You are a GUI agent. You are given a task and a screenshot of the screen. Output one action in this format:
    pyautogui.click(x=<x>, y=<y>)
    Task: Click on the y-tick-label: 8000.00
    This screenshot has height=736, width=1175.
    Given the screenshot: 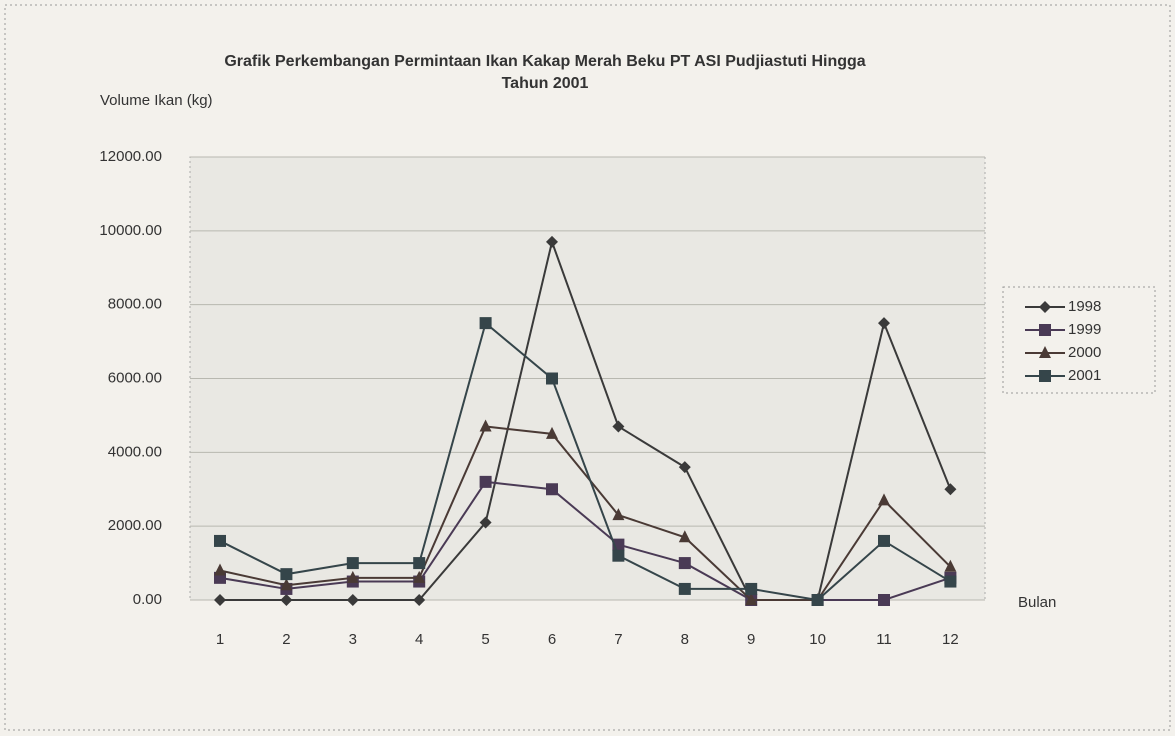 What is the action you would take?
    pyautogui.click(x=135, y=304)
    